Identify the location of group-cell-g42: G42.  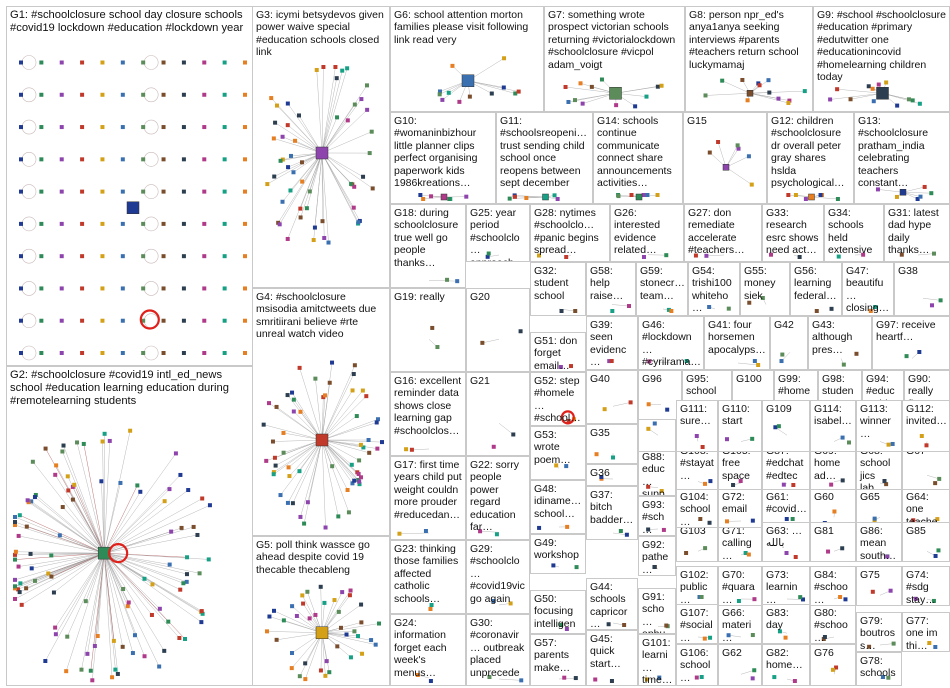
(789, 343).